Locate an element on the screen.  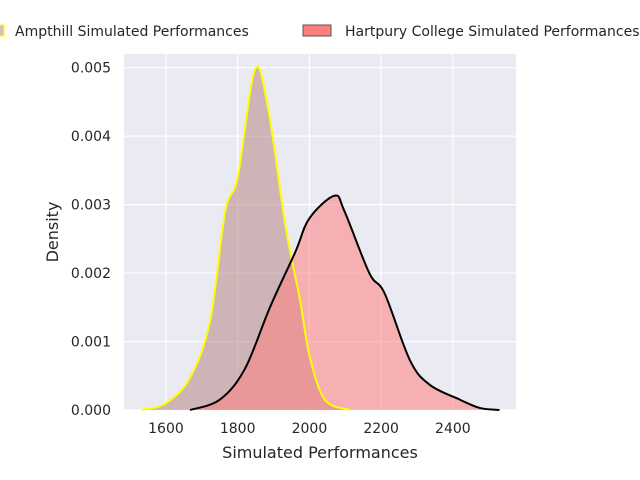
x-tick-labels: 1600 1800 2000 2200 2400 is located at coordinates (309, 429).